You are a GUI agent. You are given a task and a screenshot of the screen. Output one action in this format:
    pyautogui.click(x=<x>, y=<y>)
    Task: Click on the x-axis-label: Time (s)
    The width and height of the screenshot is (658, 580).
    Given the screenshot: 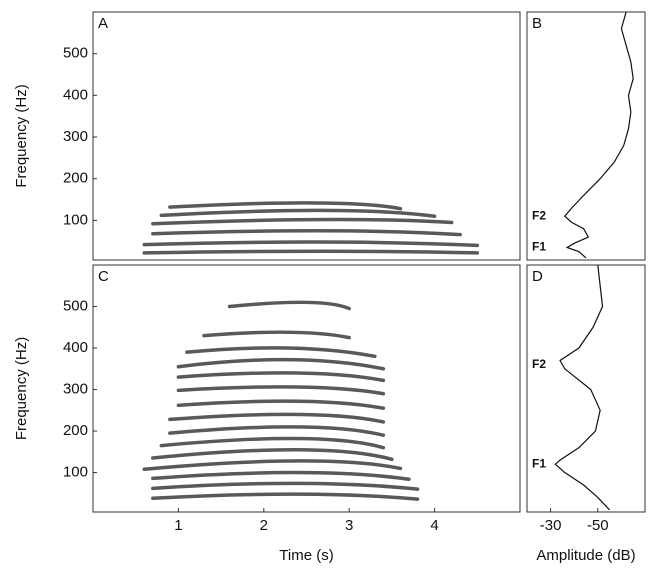 What is the action you would take?
    pyautogui.click(x=306, y=555)
    